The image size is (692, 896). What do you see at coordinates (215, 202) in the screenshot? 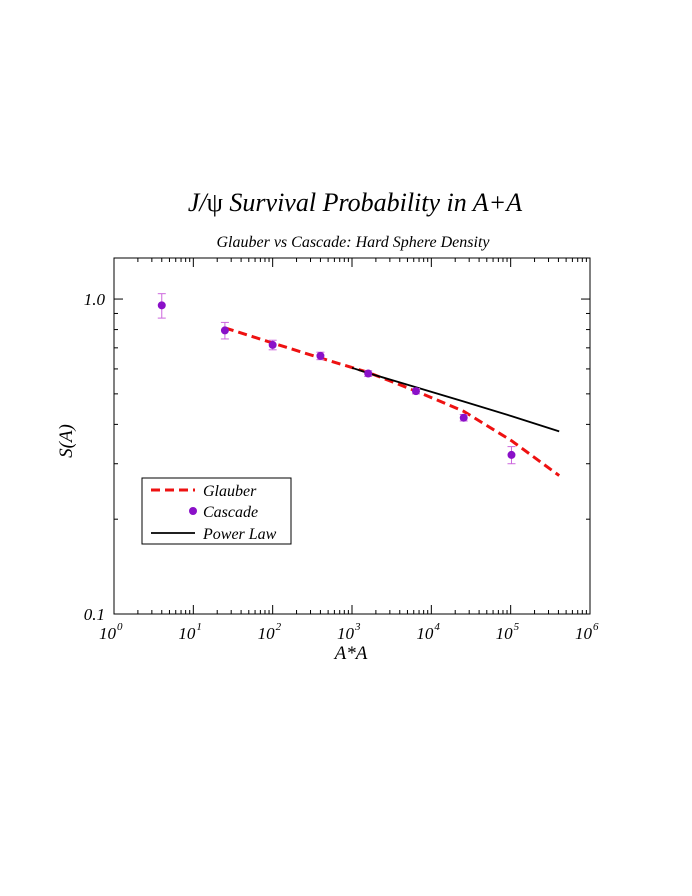
I see `psi-symbol: ψ` at bounding box center [215, 202].